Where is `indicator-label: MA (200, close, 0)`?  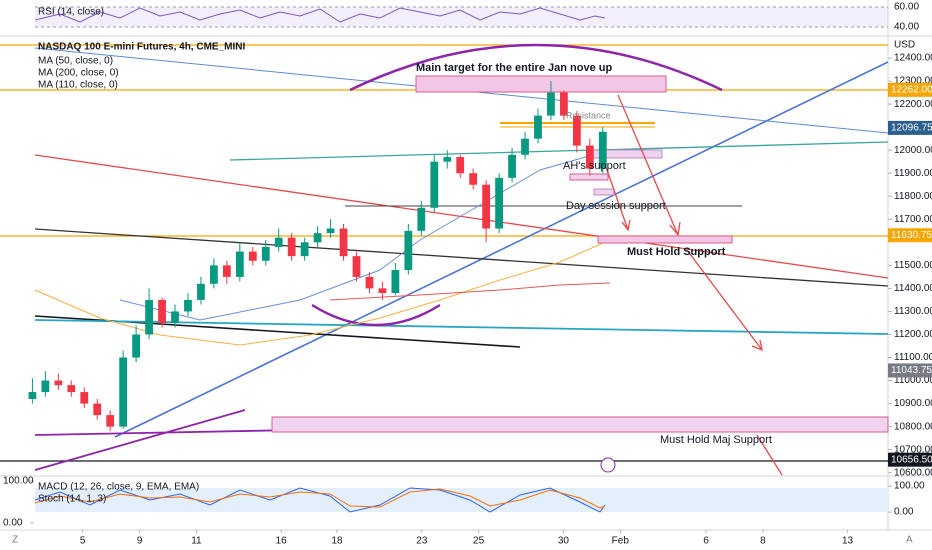
indicator-label: MA (200, close, 0) is located at coordinates (78, 73).